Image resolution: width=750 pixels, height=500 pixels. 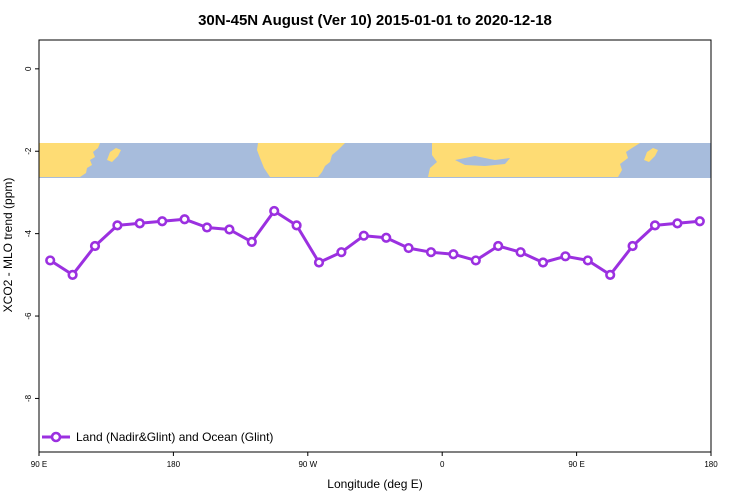 I want to click on map-land-mediterranean, so click(x=482, y=161).